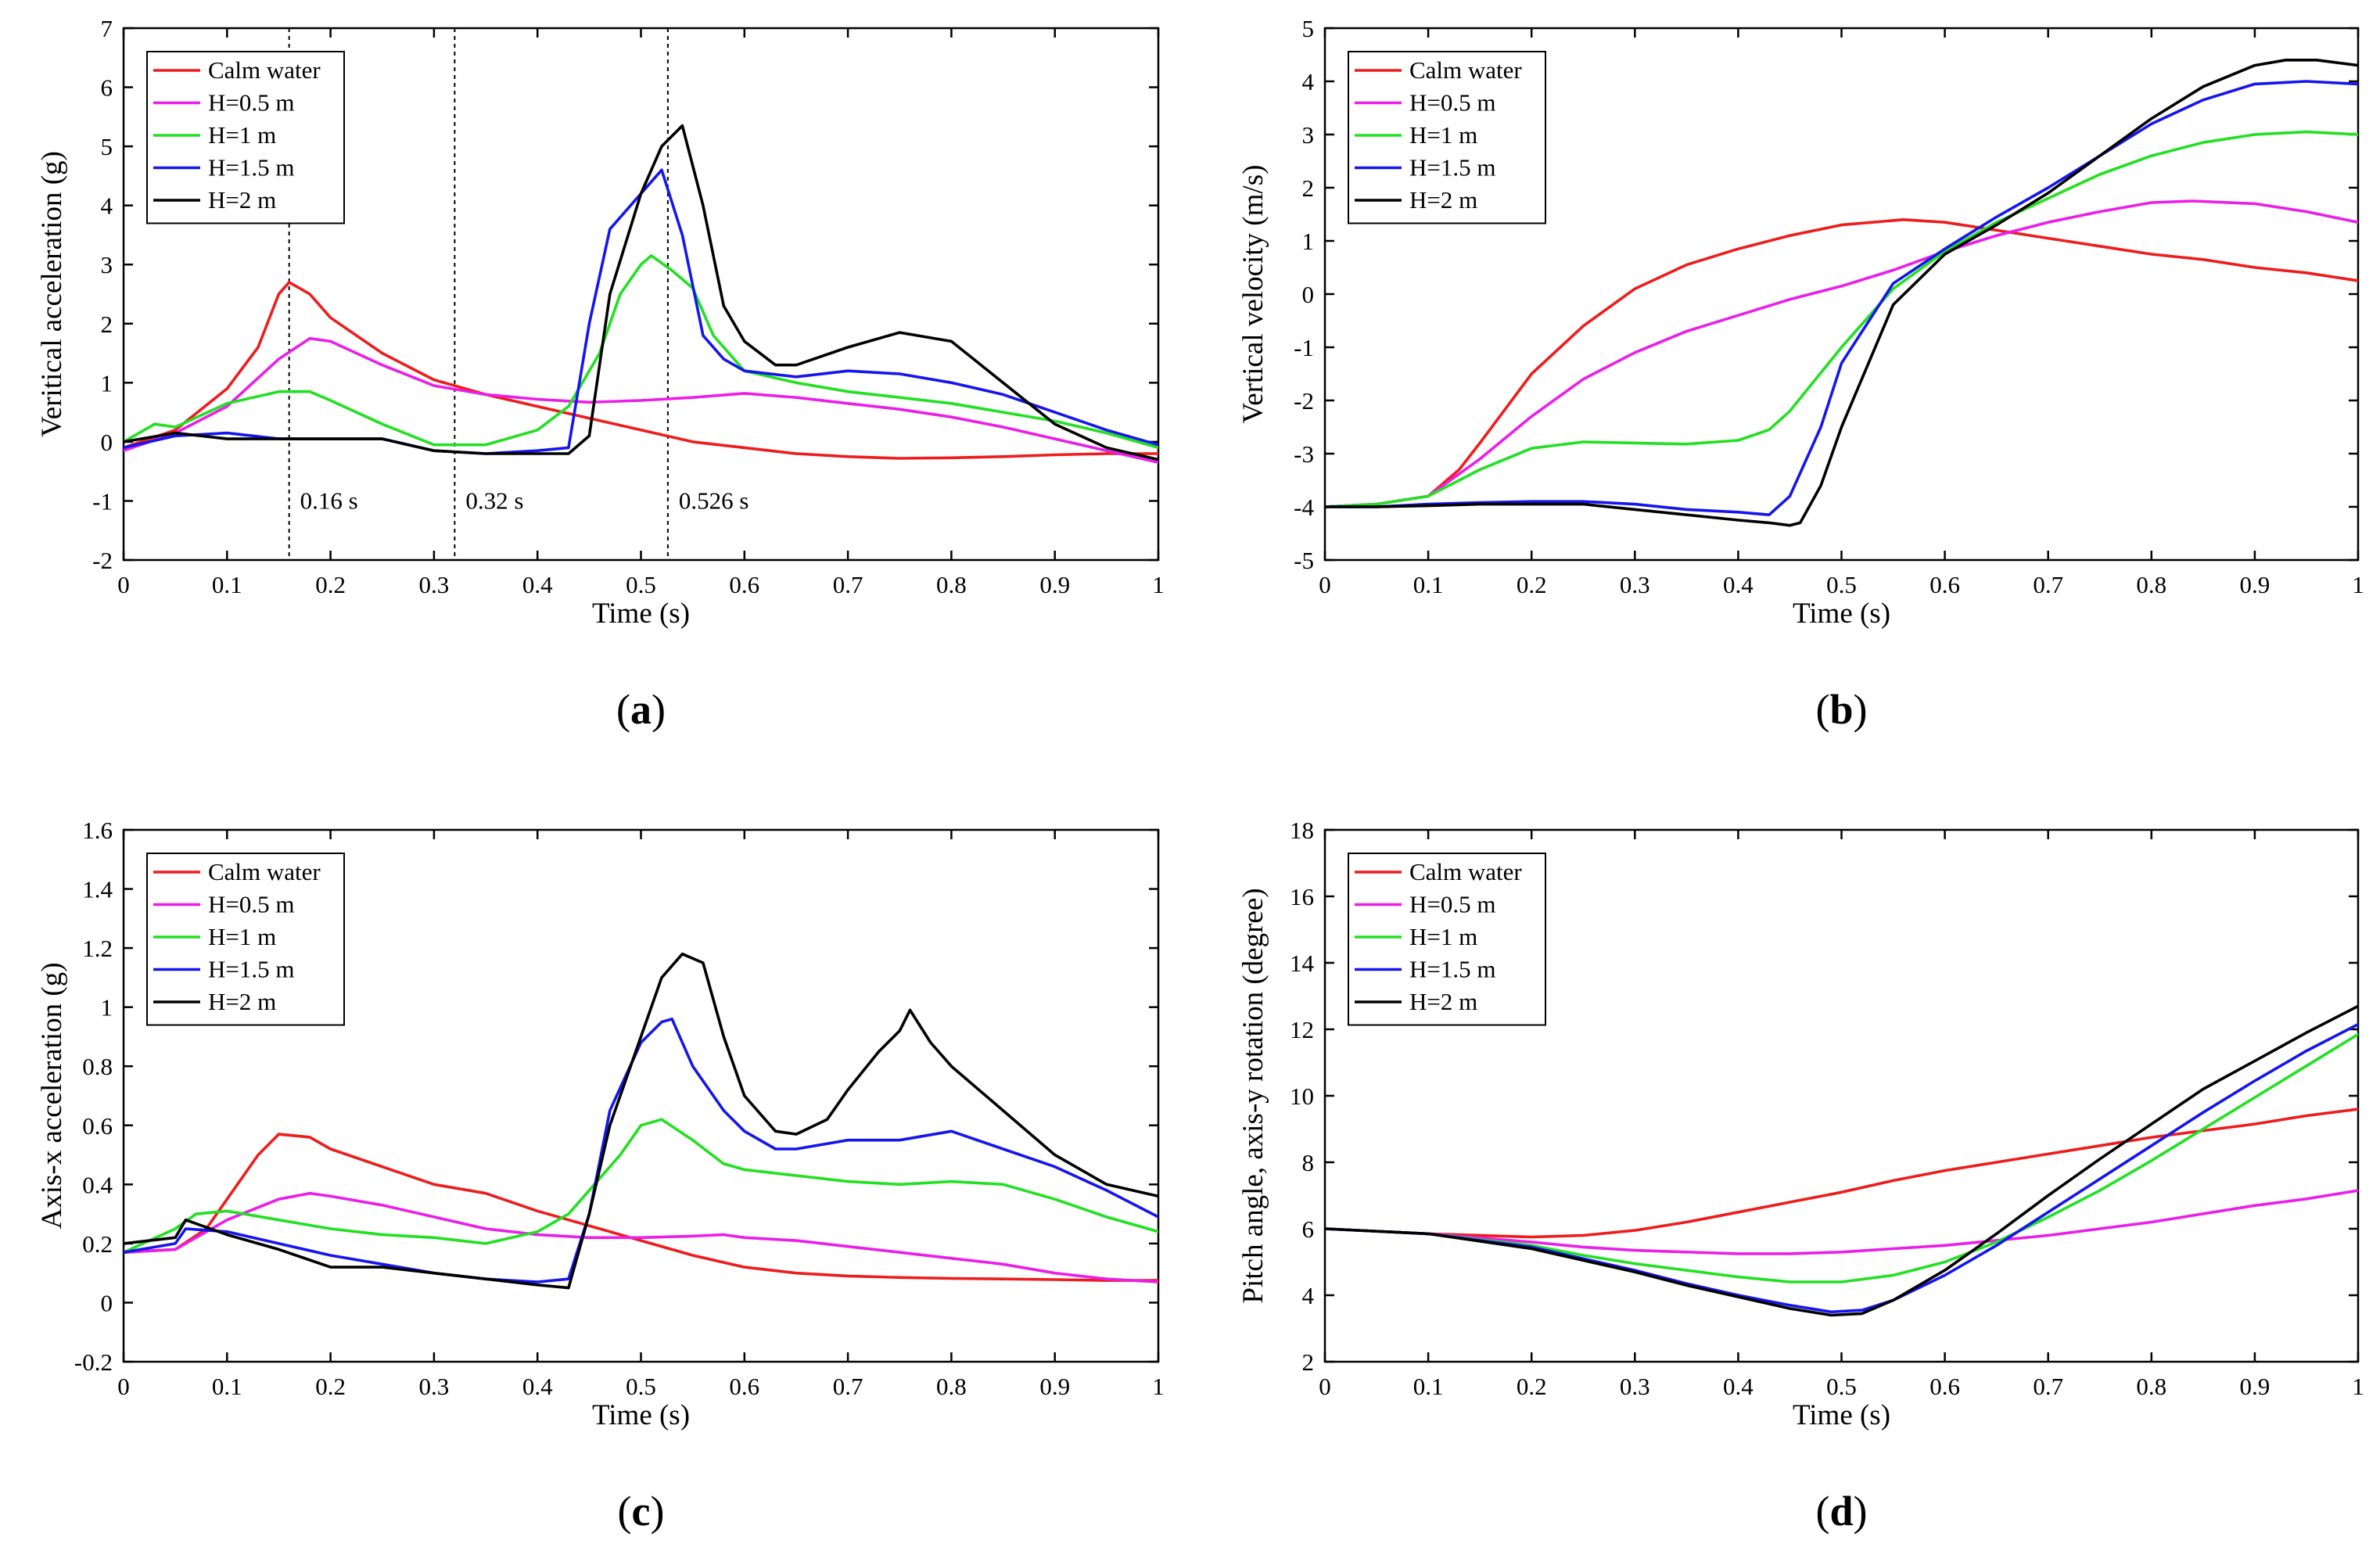  What do you see at coordinates (1308, 188) in the screenshot?
I see `y-tick-label: 2` at bounding box center [1308, 188].